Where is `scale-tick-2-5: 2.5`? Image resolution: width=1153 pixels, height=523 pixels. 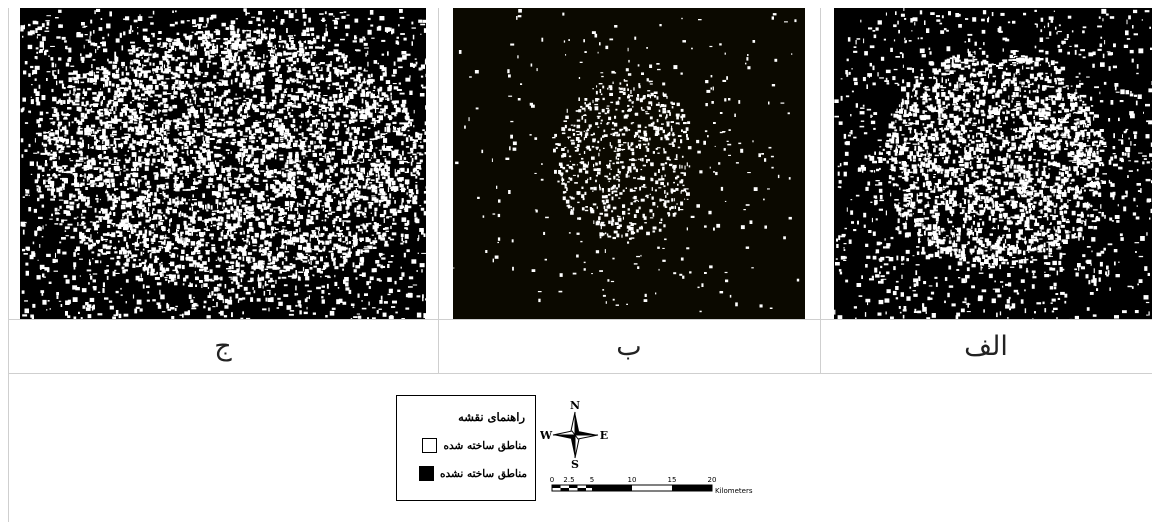
scale-tick-2-5: 2.5 is located at coordinates (568, 480).